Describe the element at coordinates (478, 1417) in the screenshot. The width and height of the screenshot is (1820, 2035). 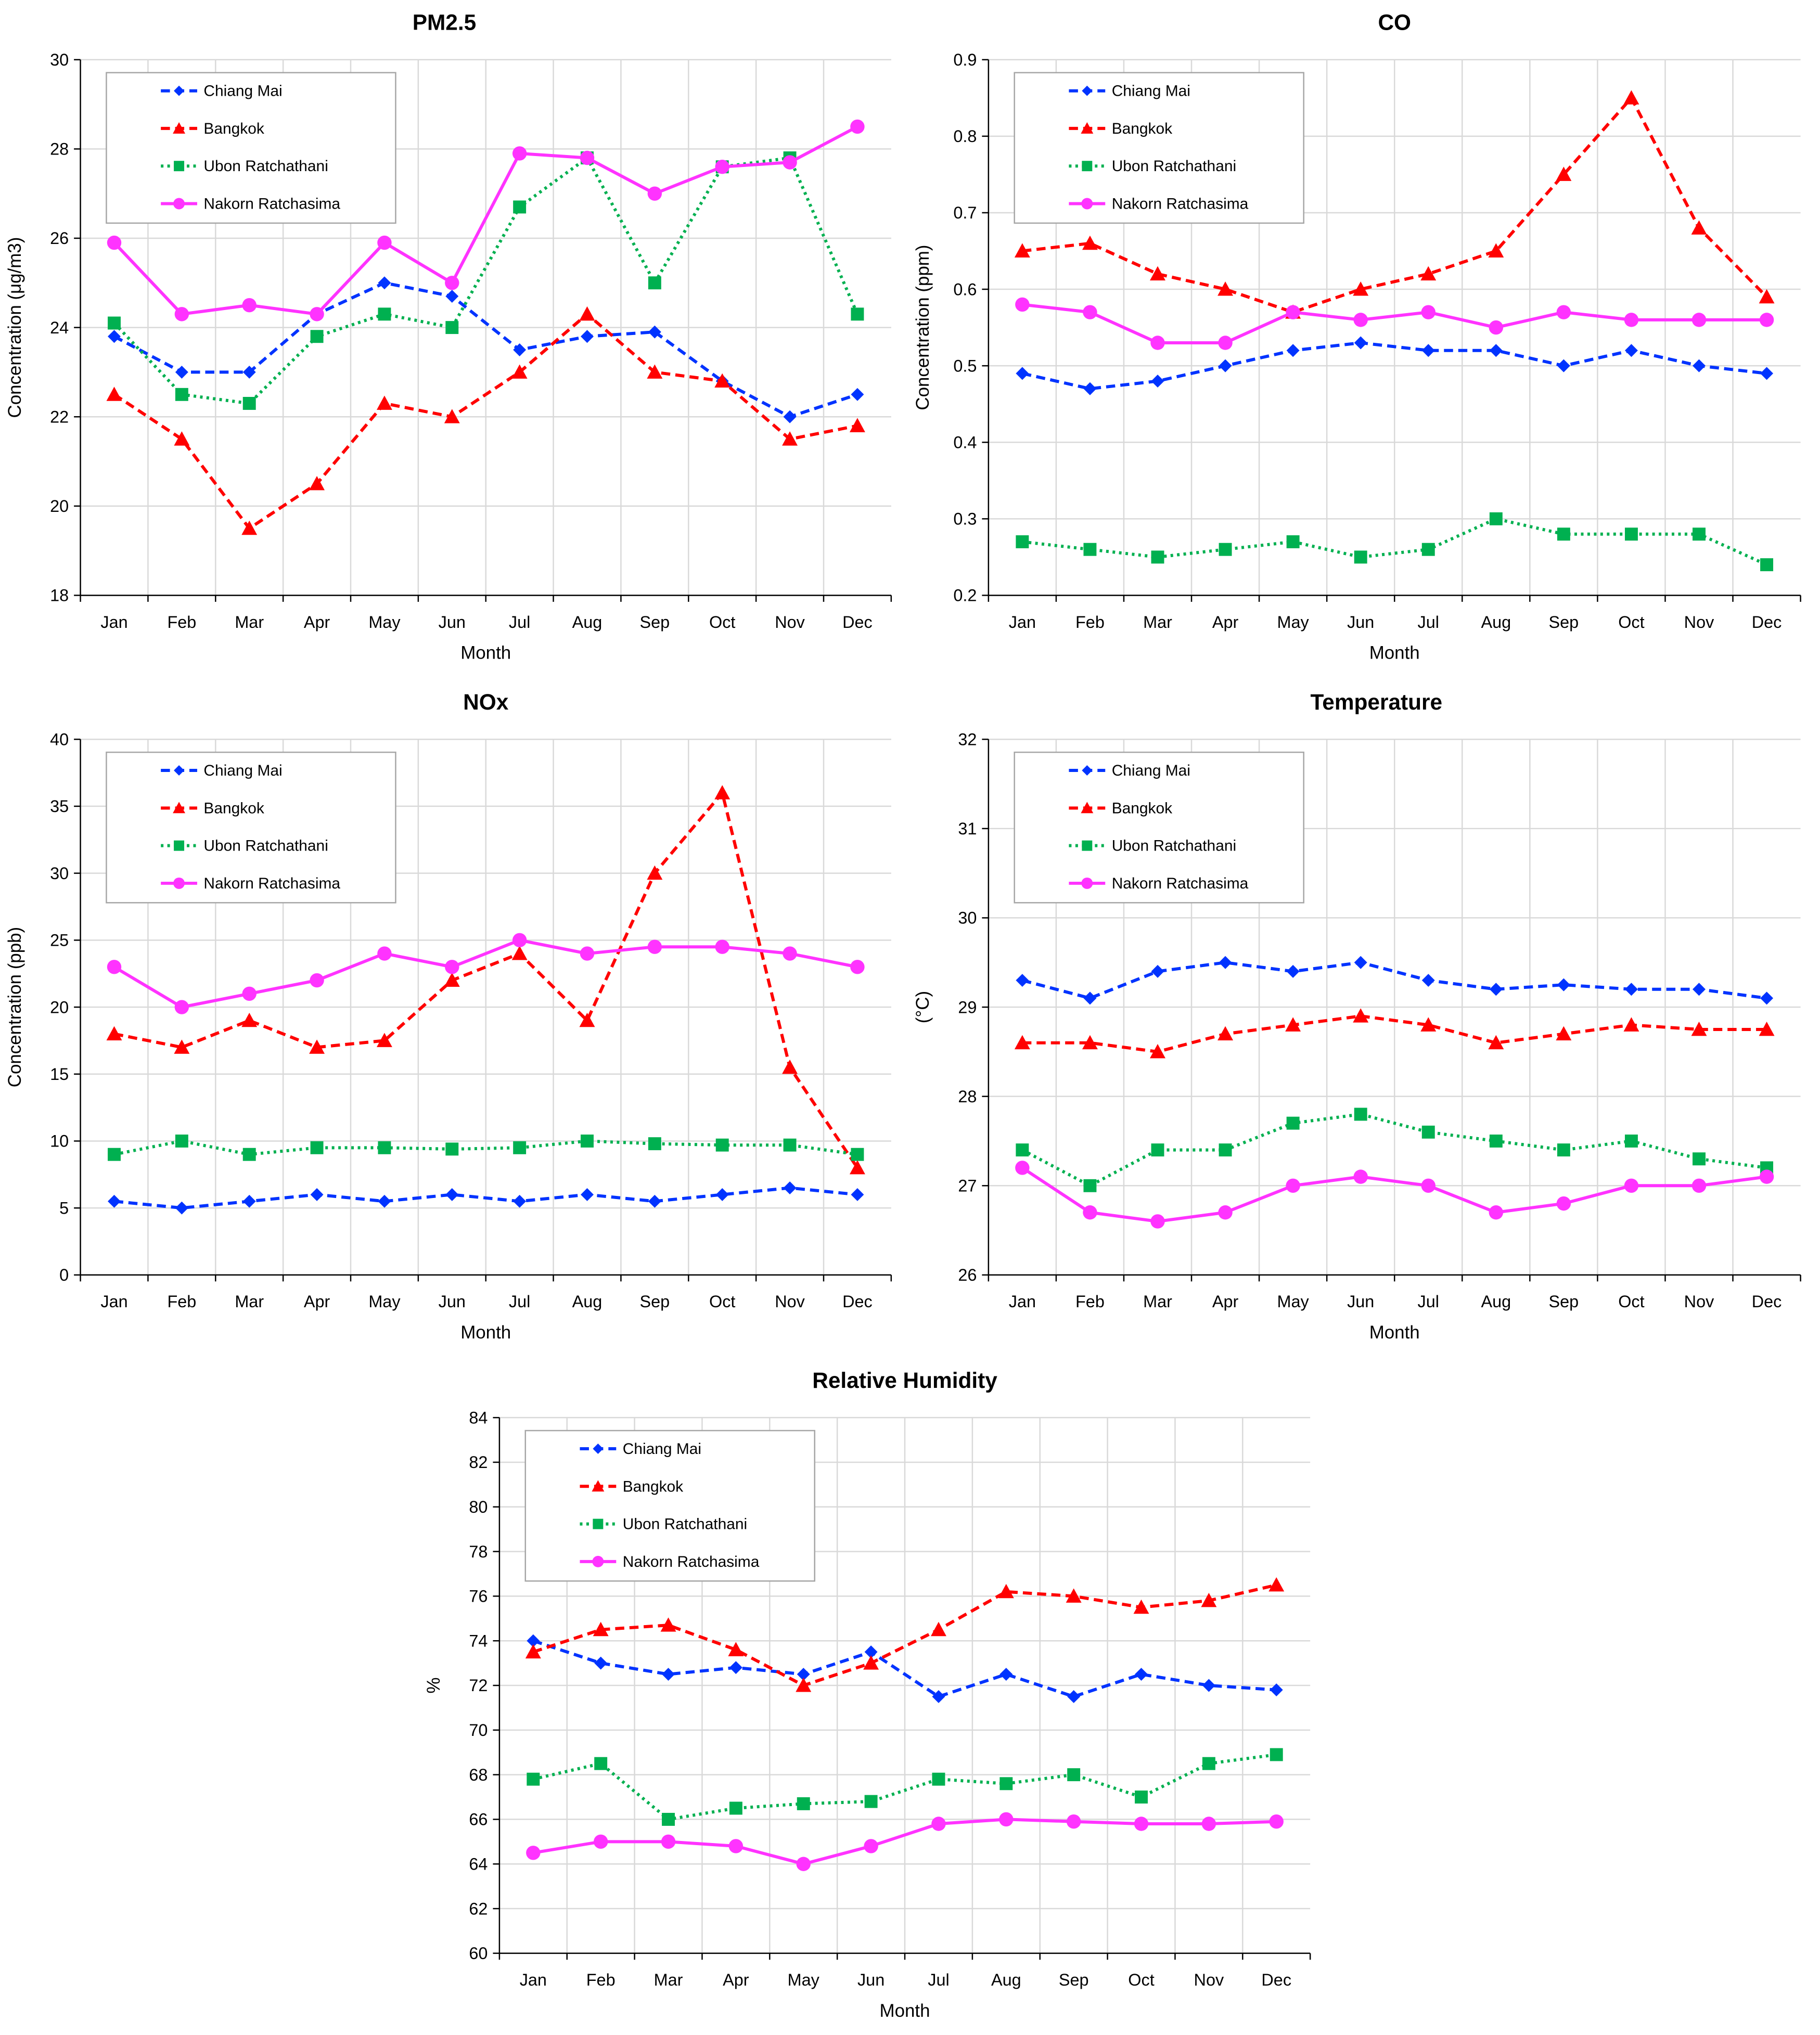
I see `y-tick-label: 84` at that location.